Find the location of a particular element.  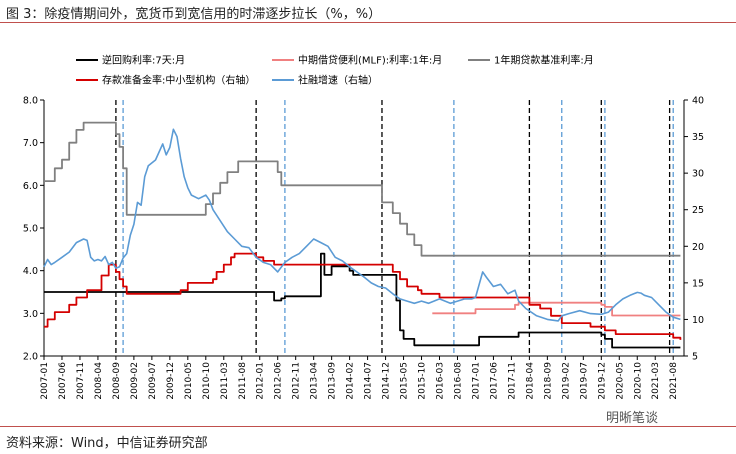

x-tick-label: 2009-07 is located at coordinates (153, 381).